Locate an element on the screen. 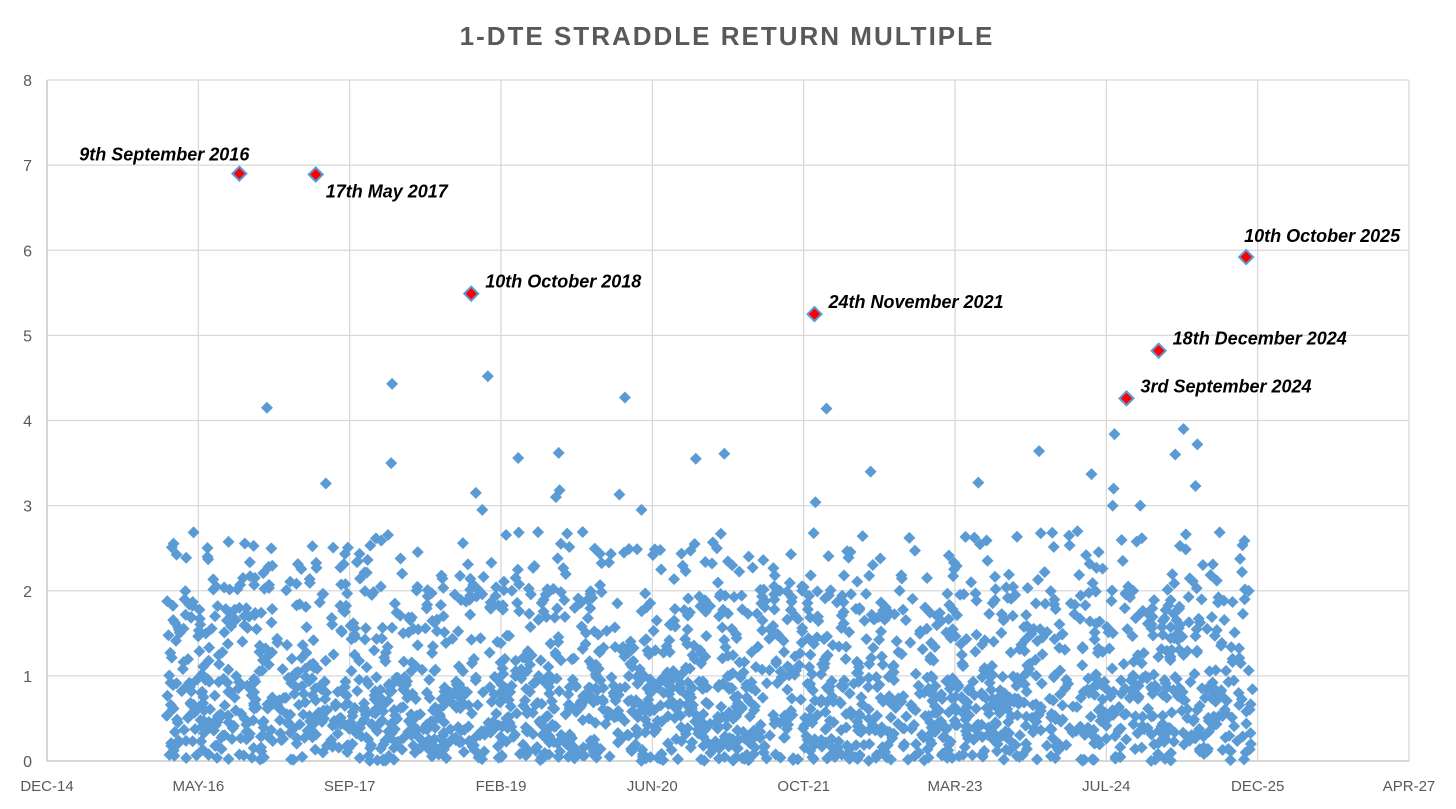 Image resolution: width=1456 pixels, height=809 pixels. x-tick-label: DEC-25 is located at coordinates (1257, 786).